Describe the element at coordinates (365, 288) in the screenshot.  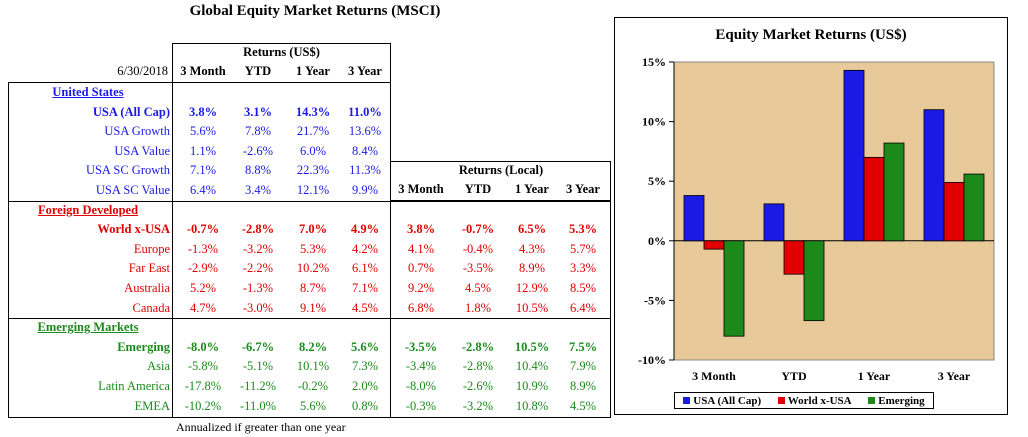
I see `usd-value: 7.1%` at that location.